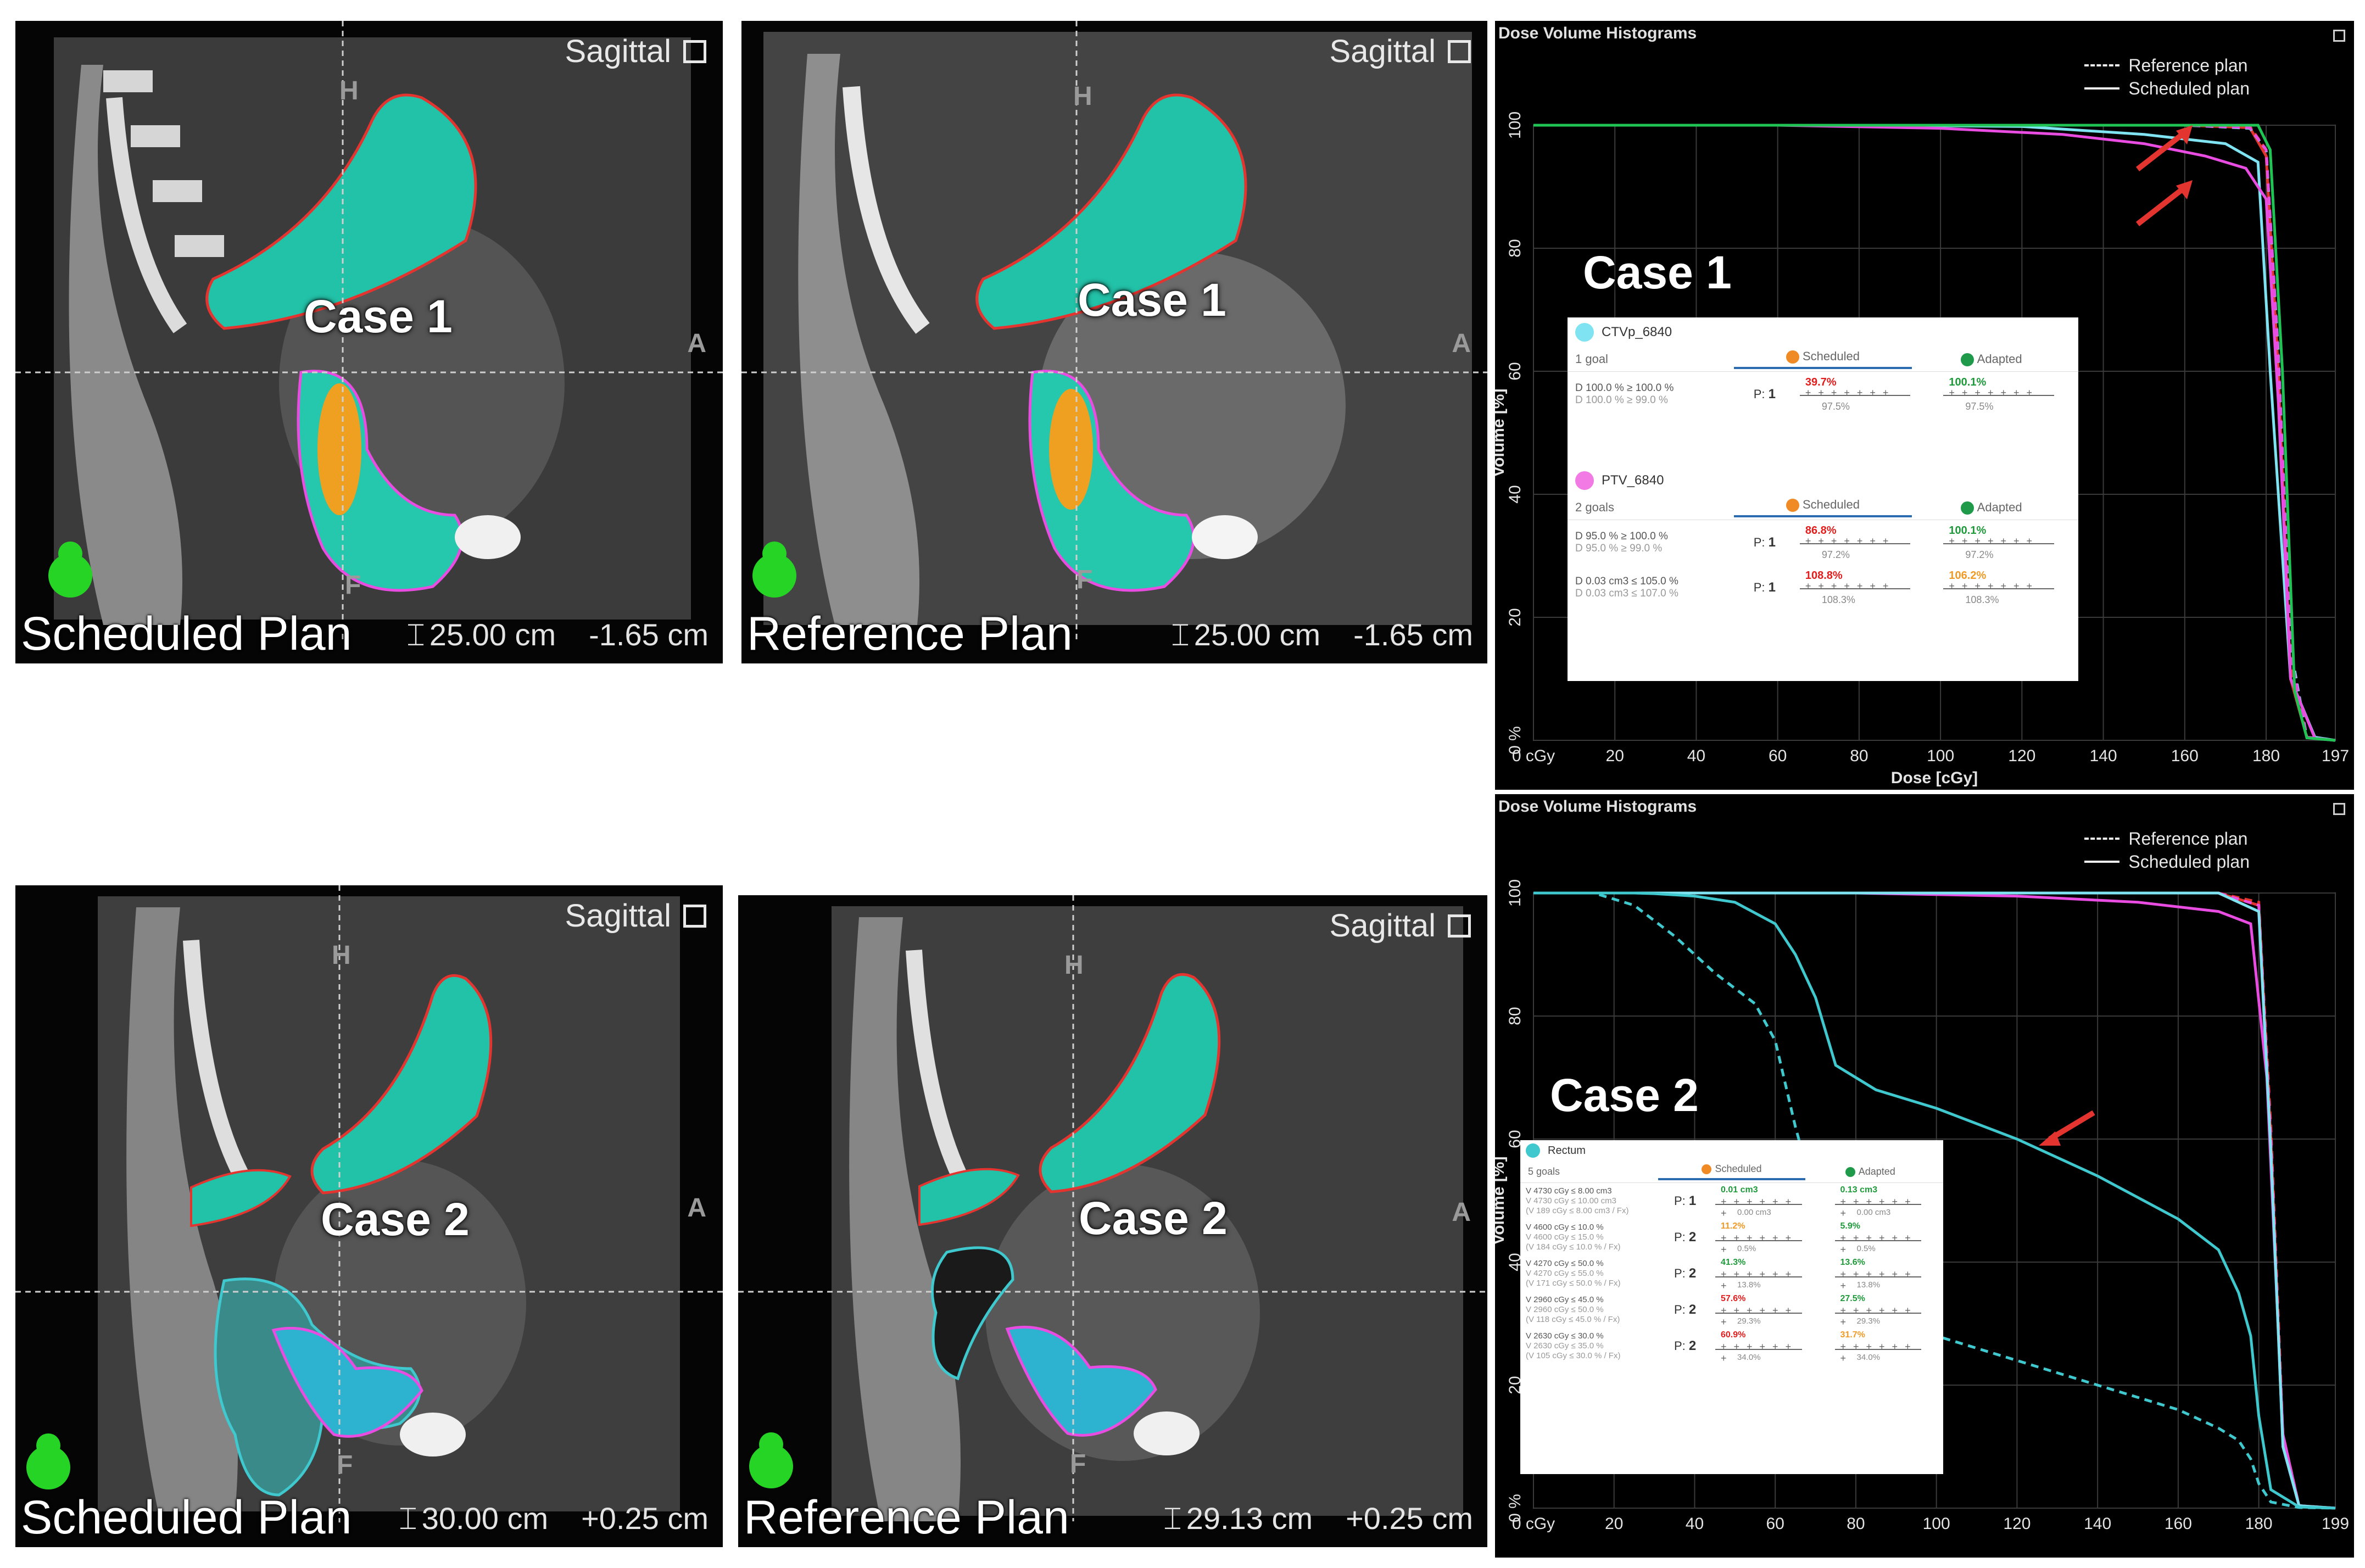 This screenshot has height=1568, width=2365. I want to click on goal-structure-header: Rectum, so click(1731, 1150).